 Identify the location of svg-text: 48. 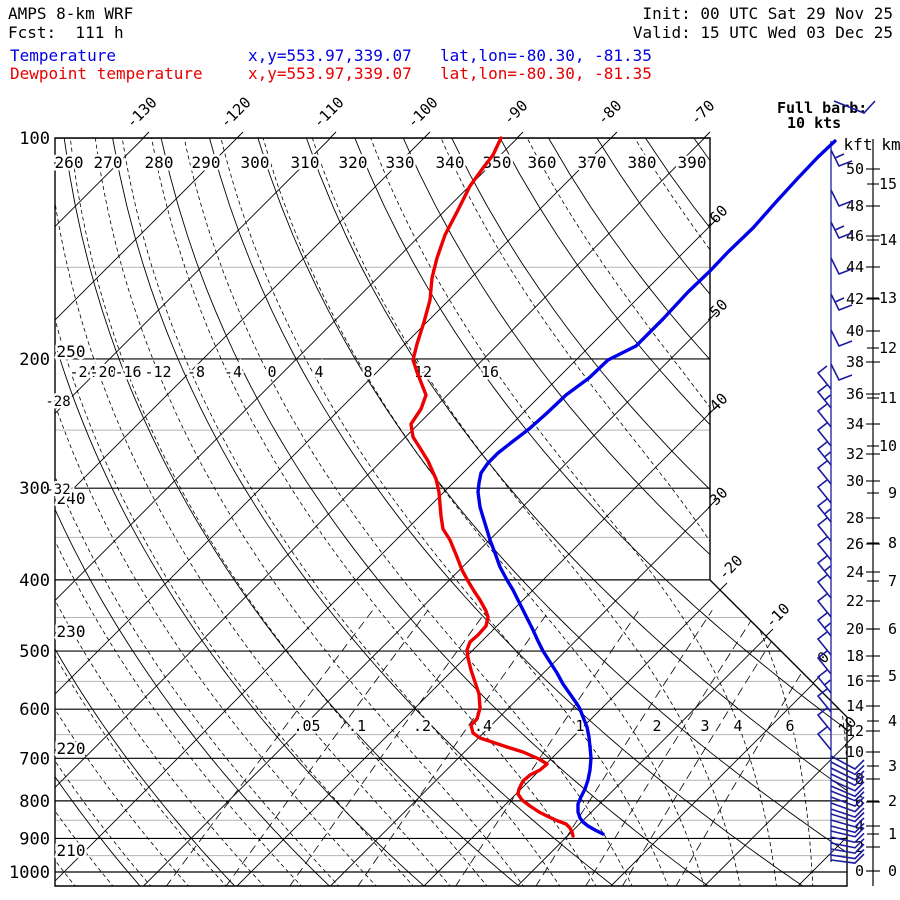
(855, 206).